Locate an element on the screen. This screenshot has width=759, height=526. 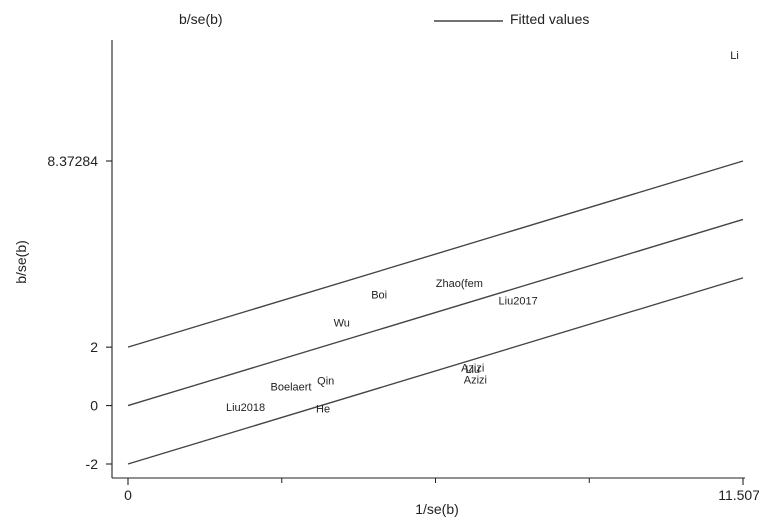
point-label-liu: Liu is located at coordinates (472, 370).